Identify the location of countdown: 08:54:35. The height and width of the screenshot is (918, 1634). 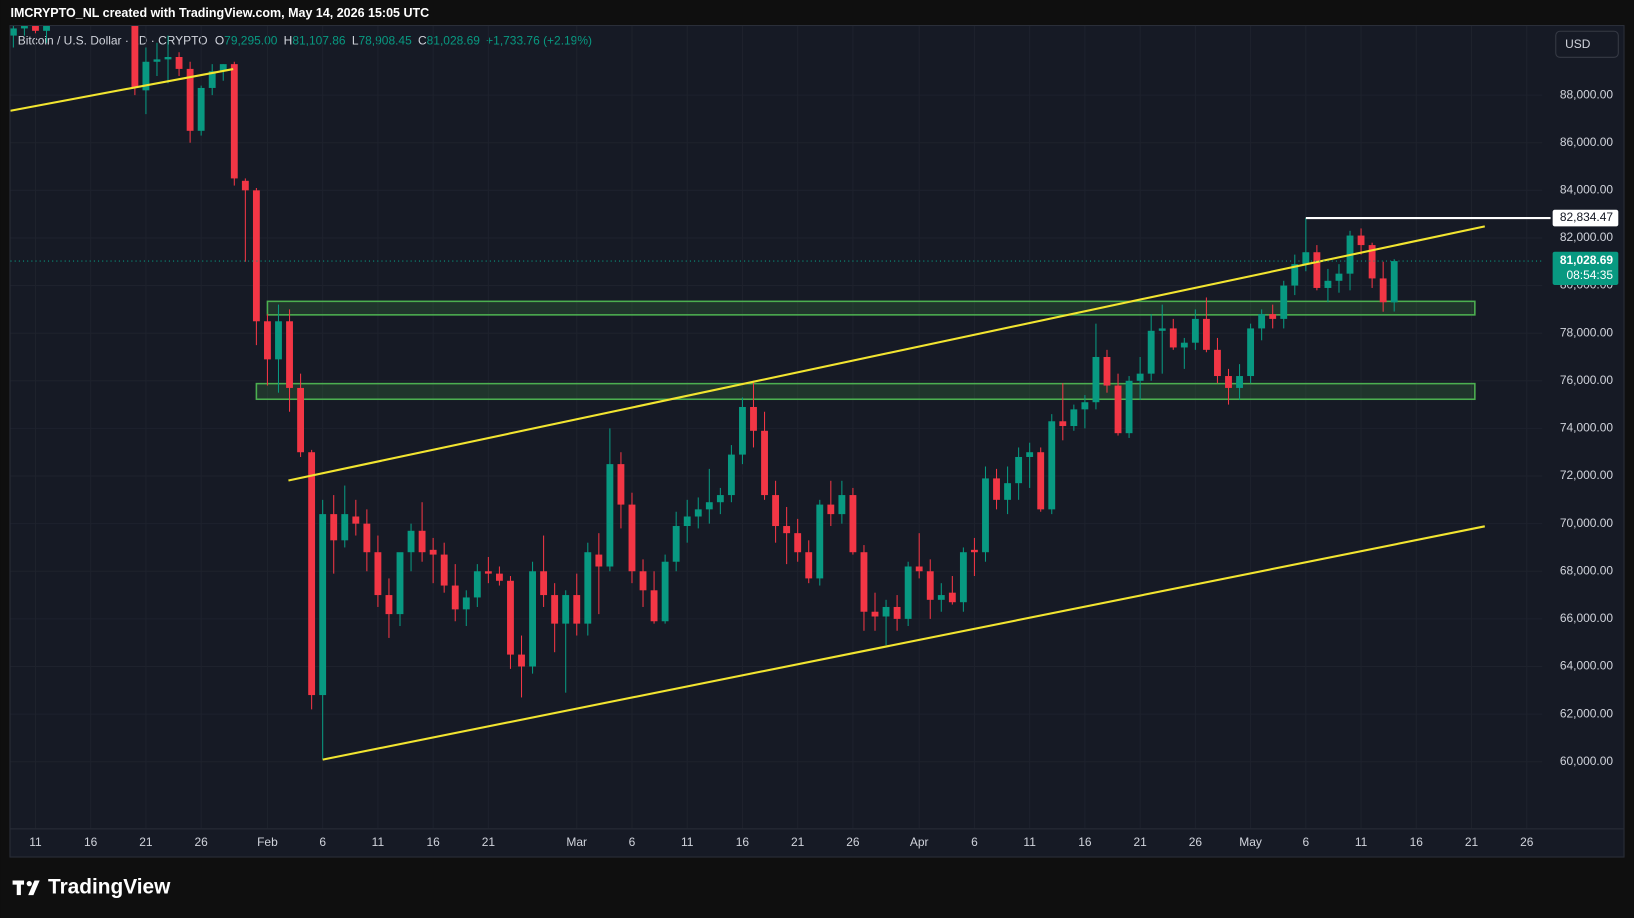
(1589, 275).